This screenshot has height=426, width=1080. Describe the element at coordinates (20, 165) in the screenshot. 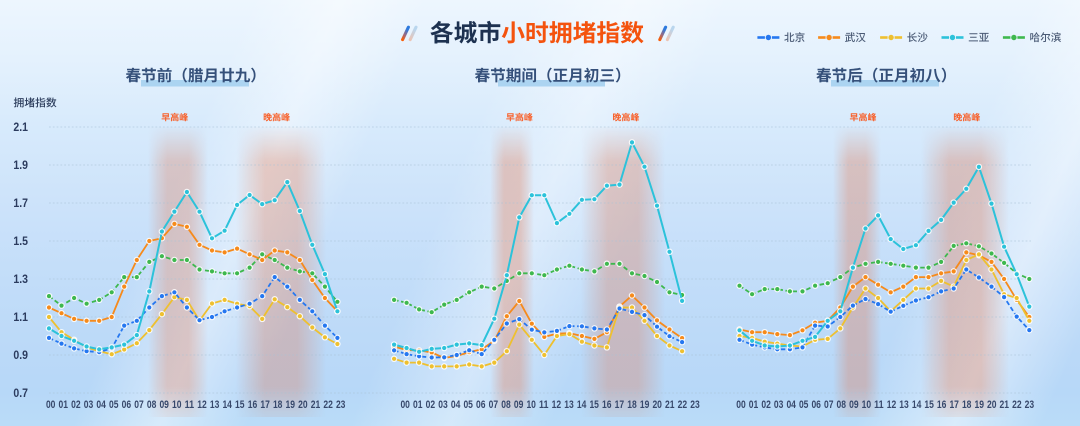

I see `svg-text: 1.9` at that location.